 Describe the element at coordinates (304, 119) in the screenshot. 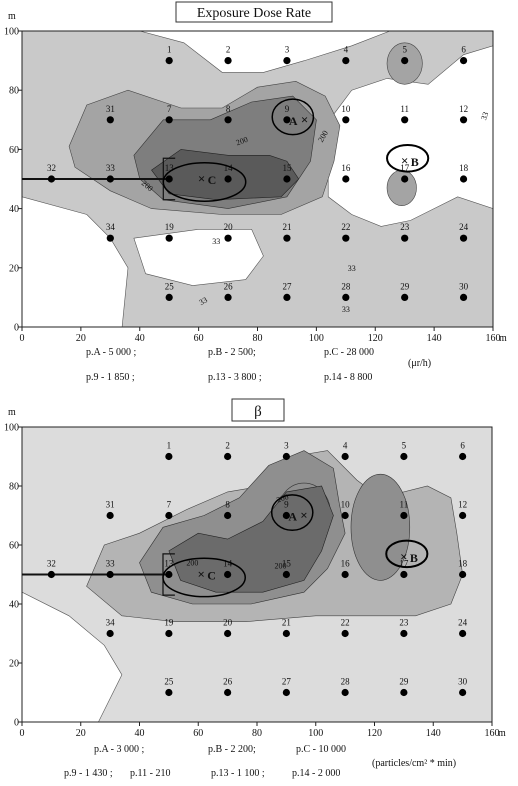

I see `marker-cross-a: ×` at that location.